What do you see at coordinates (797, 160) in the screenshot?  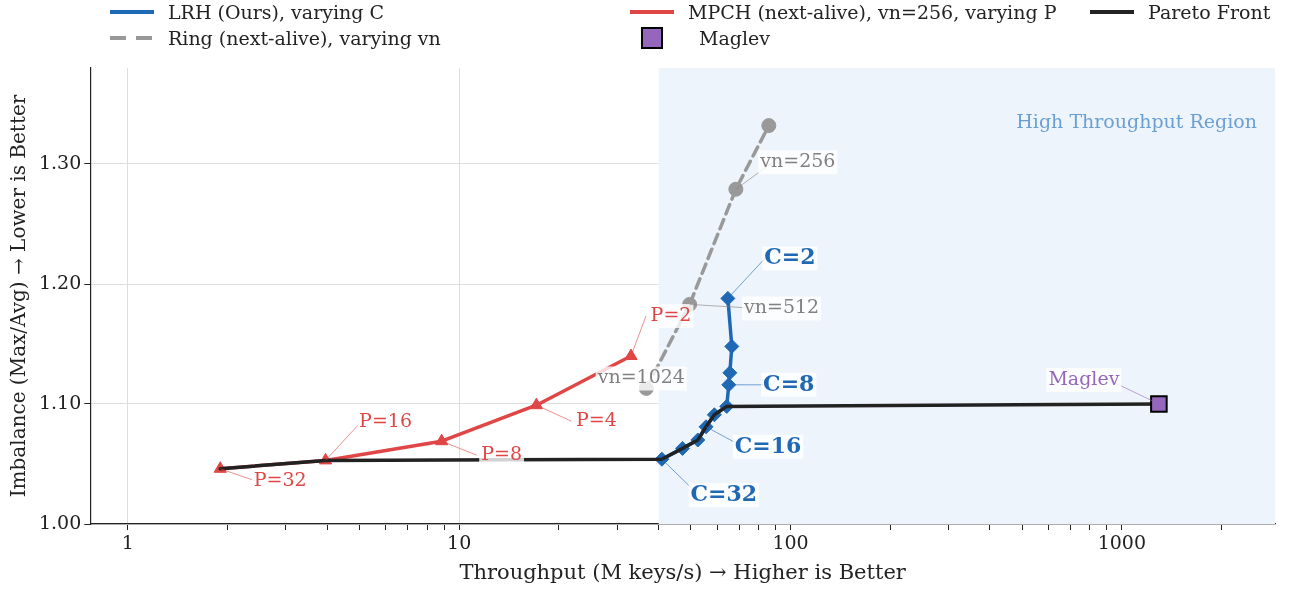 I see `annotation: vn=256` at bounding box center [797, 160].